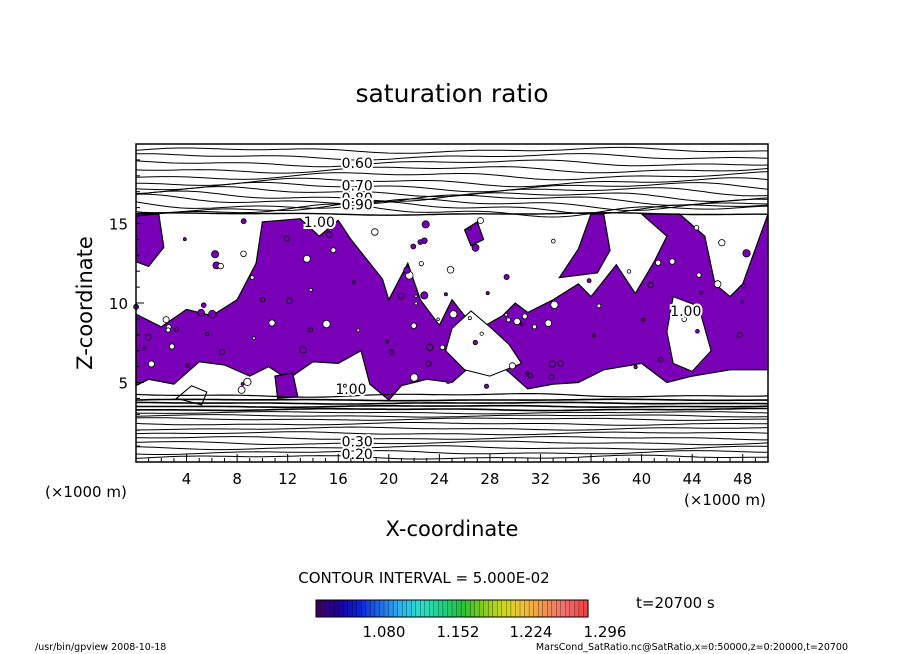 The width and height of the screenshot is (904, 654). Describe the element at coordinates (484, 343) in the screenshot. I see `clear-region-center` at that location.